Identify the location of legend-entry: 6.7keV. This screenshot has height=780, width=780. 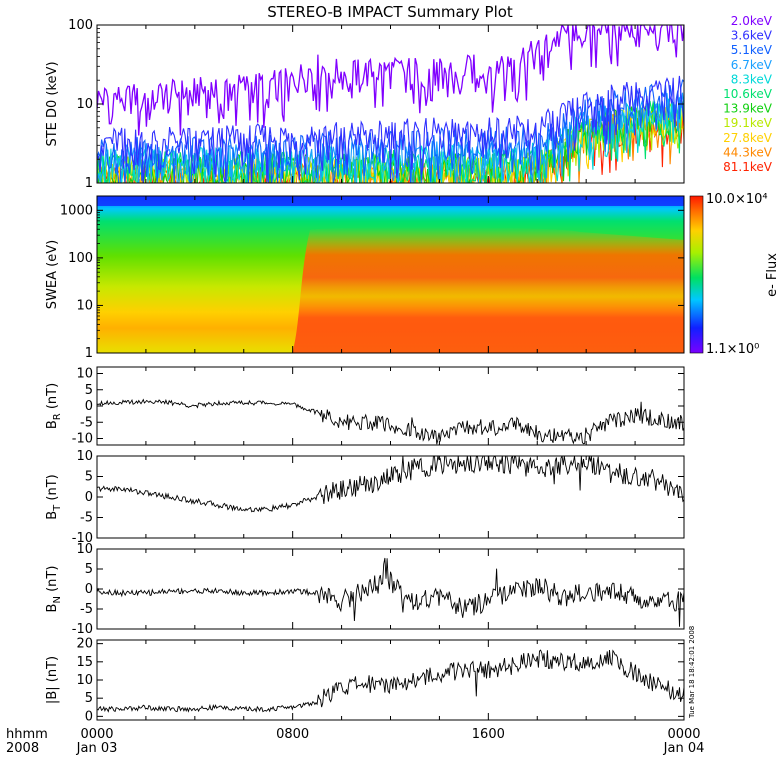
(752, 65).